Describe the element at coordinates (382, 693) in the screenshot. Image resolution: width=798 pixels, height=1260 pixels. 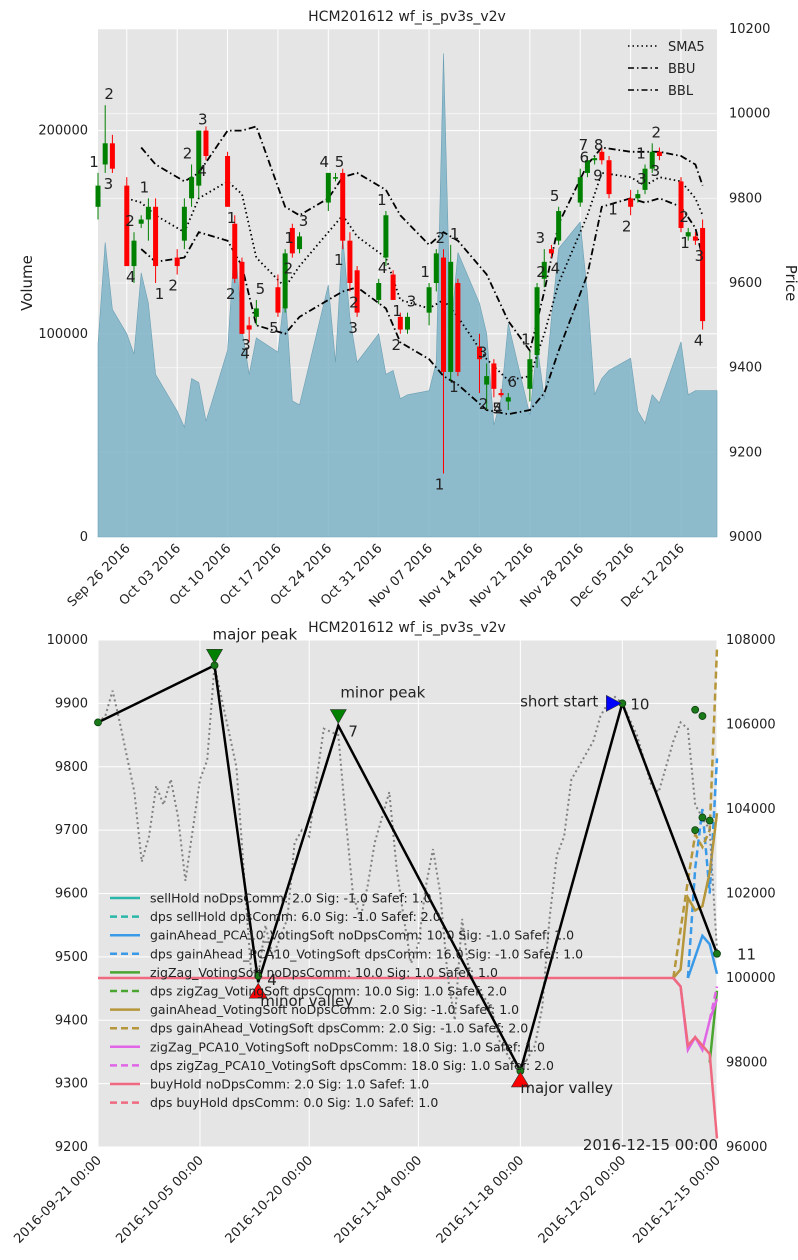
I see `annotation-minor-peak: minor peak` at that location.